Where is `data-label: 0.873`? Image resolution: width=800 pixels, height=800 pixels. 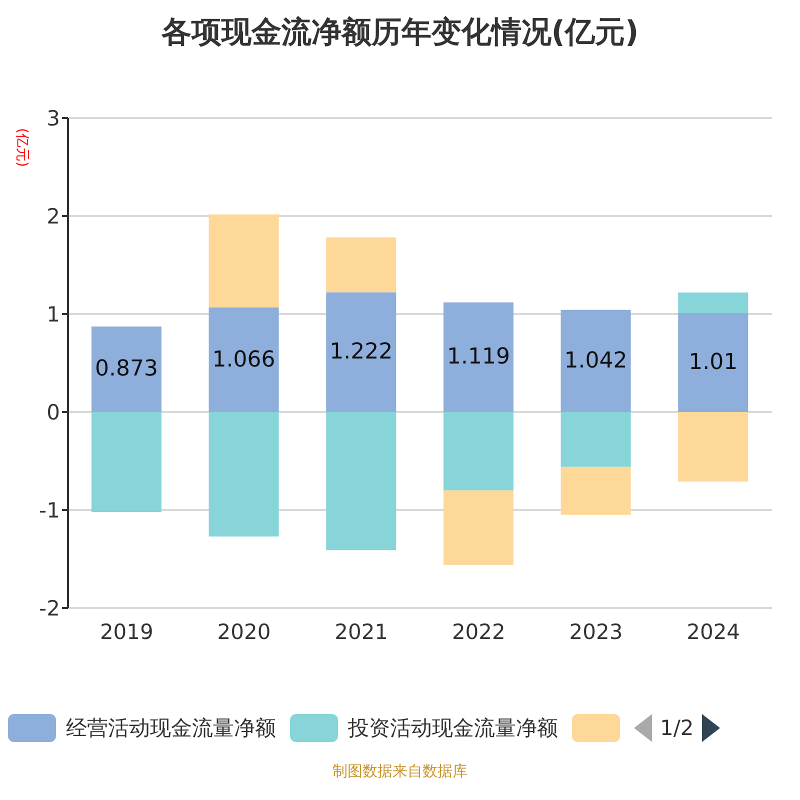 data-label: 0.873 is located at coordinates (126, 369).